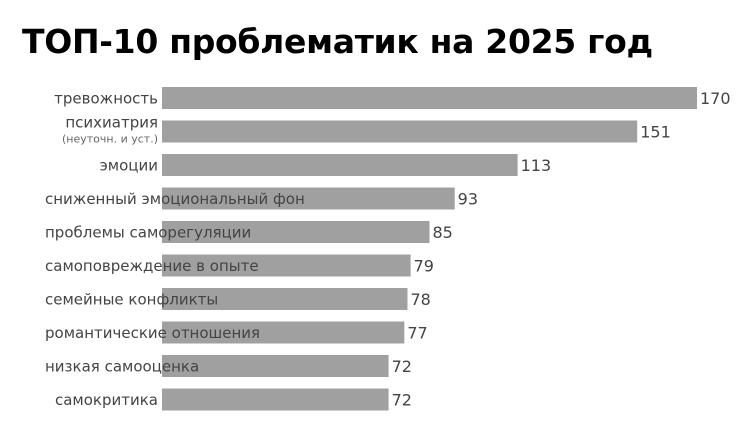 The image size is (739, 429). Describe the element at coordinates (424, 266) in the screenshot. I see `value-label: 79` at that location.